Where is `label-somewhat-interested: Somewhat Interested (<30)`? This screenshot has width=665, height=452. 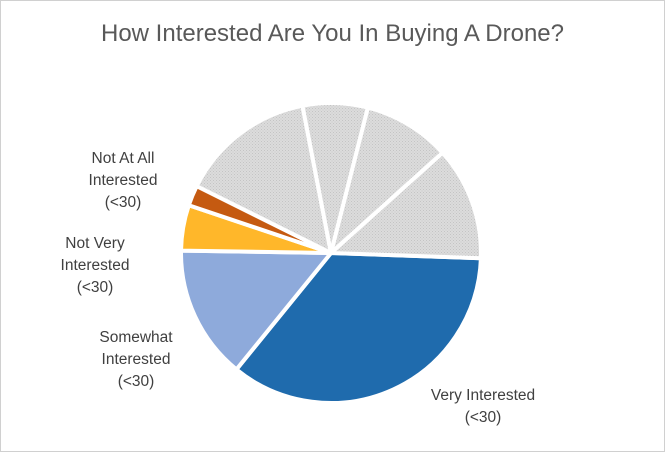 label-somewhat-interested: Somewhat Interested (<30) is located at coordinates (136, 360).